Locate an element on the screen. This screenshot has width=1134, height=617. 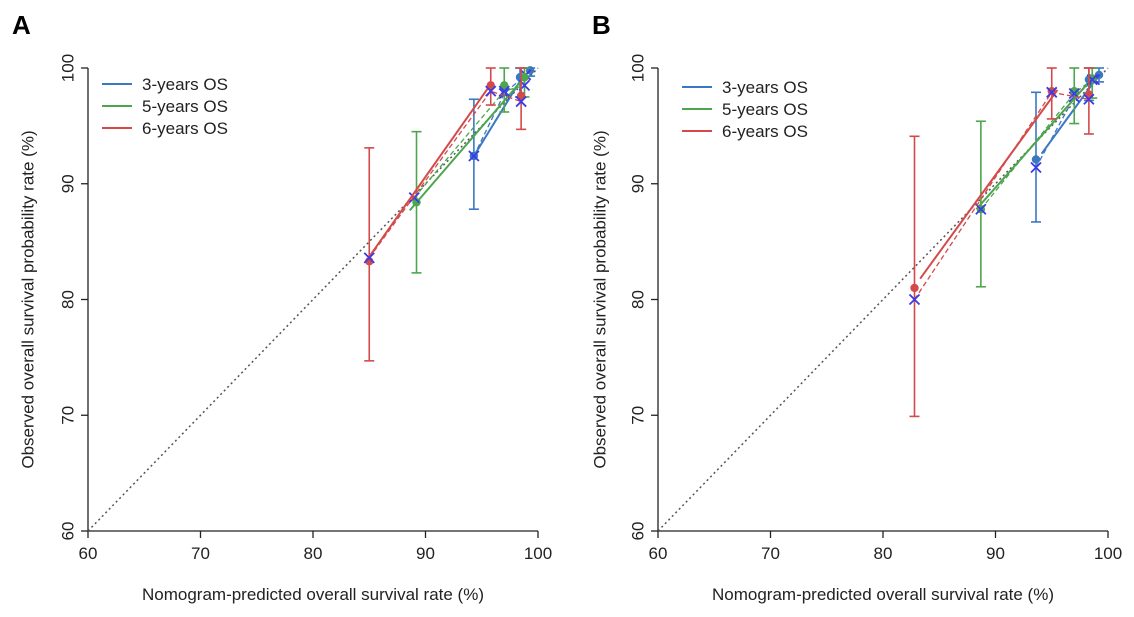
apparent-line is located at coordinates (445, 174).